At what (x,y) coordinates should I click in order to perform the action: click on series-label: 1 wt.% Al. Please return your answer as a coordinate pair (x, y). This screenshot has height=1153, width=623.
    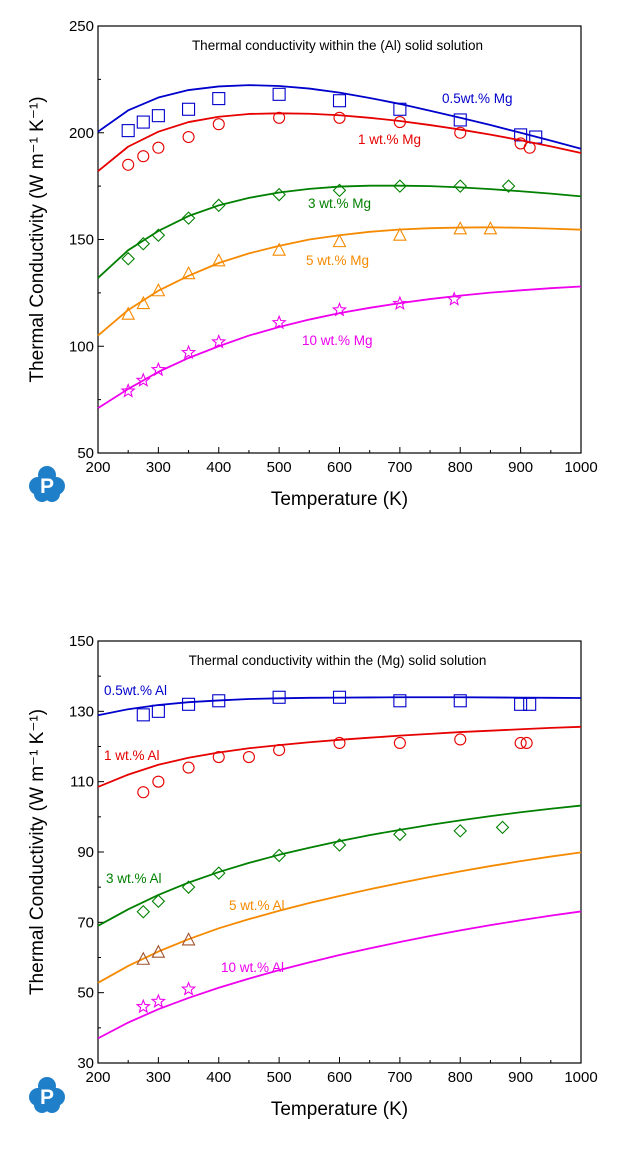
    Looking at the image, I should click on (132, 755).